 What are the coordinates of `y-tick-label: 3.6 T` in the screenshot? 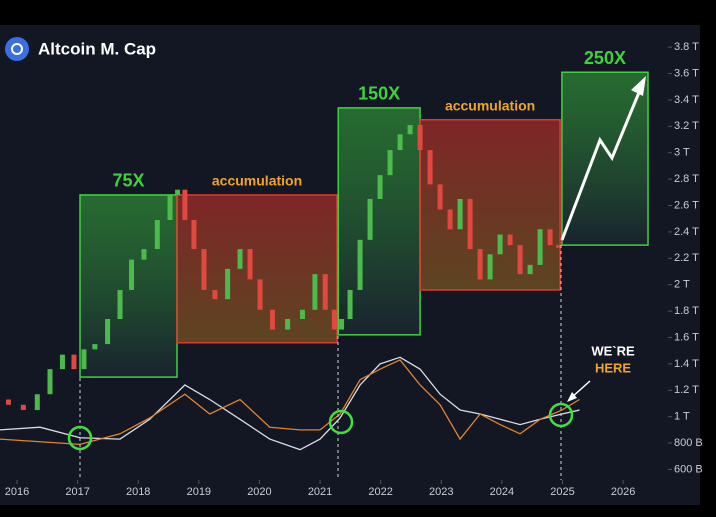 It's located at (686, 73).